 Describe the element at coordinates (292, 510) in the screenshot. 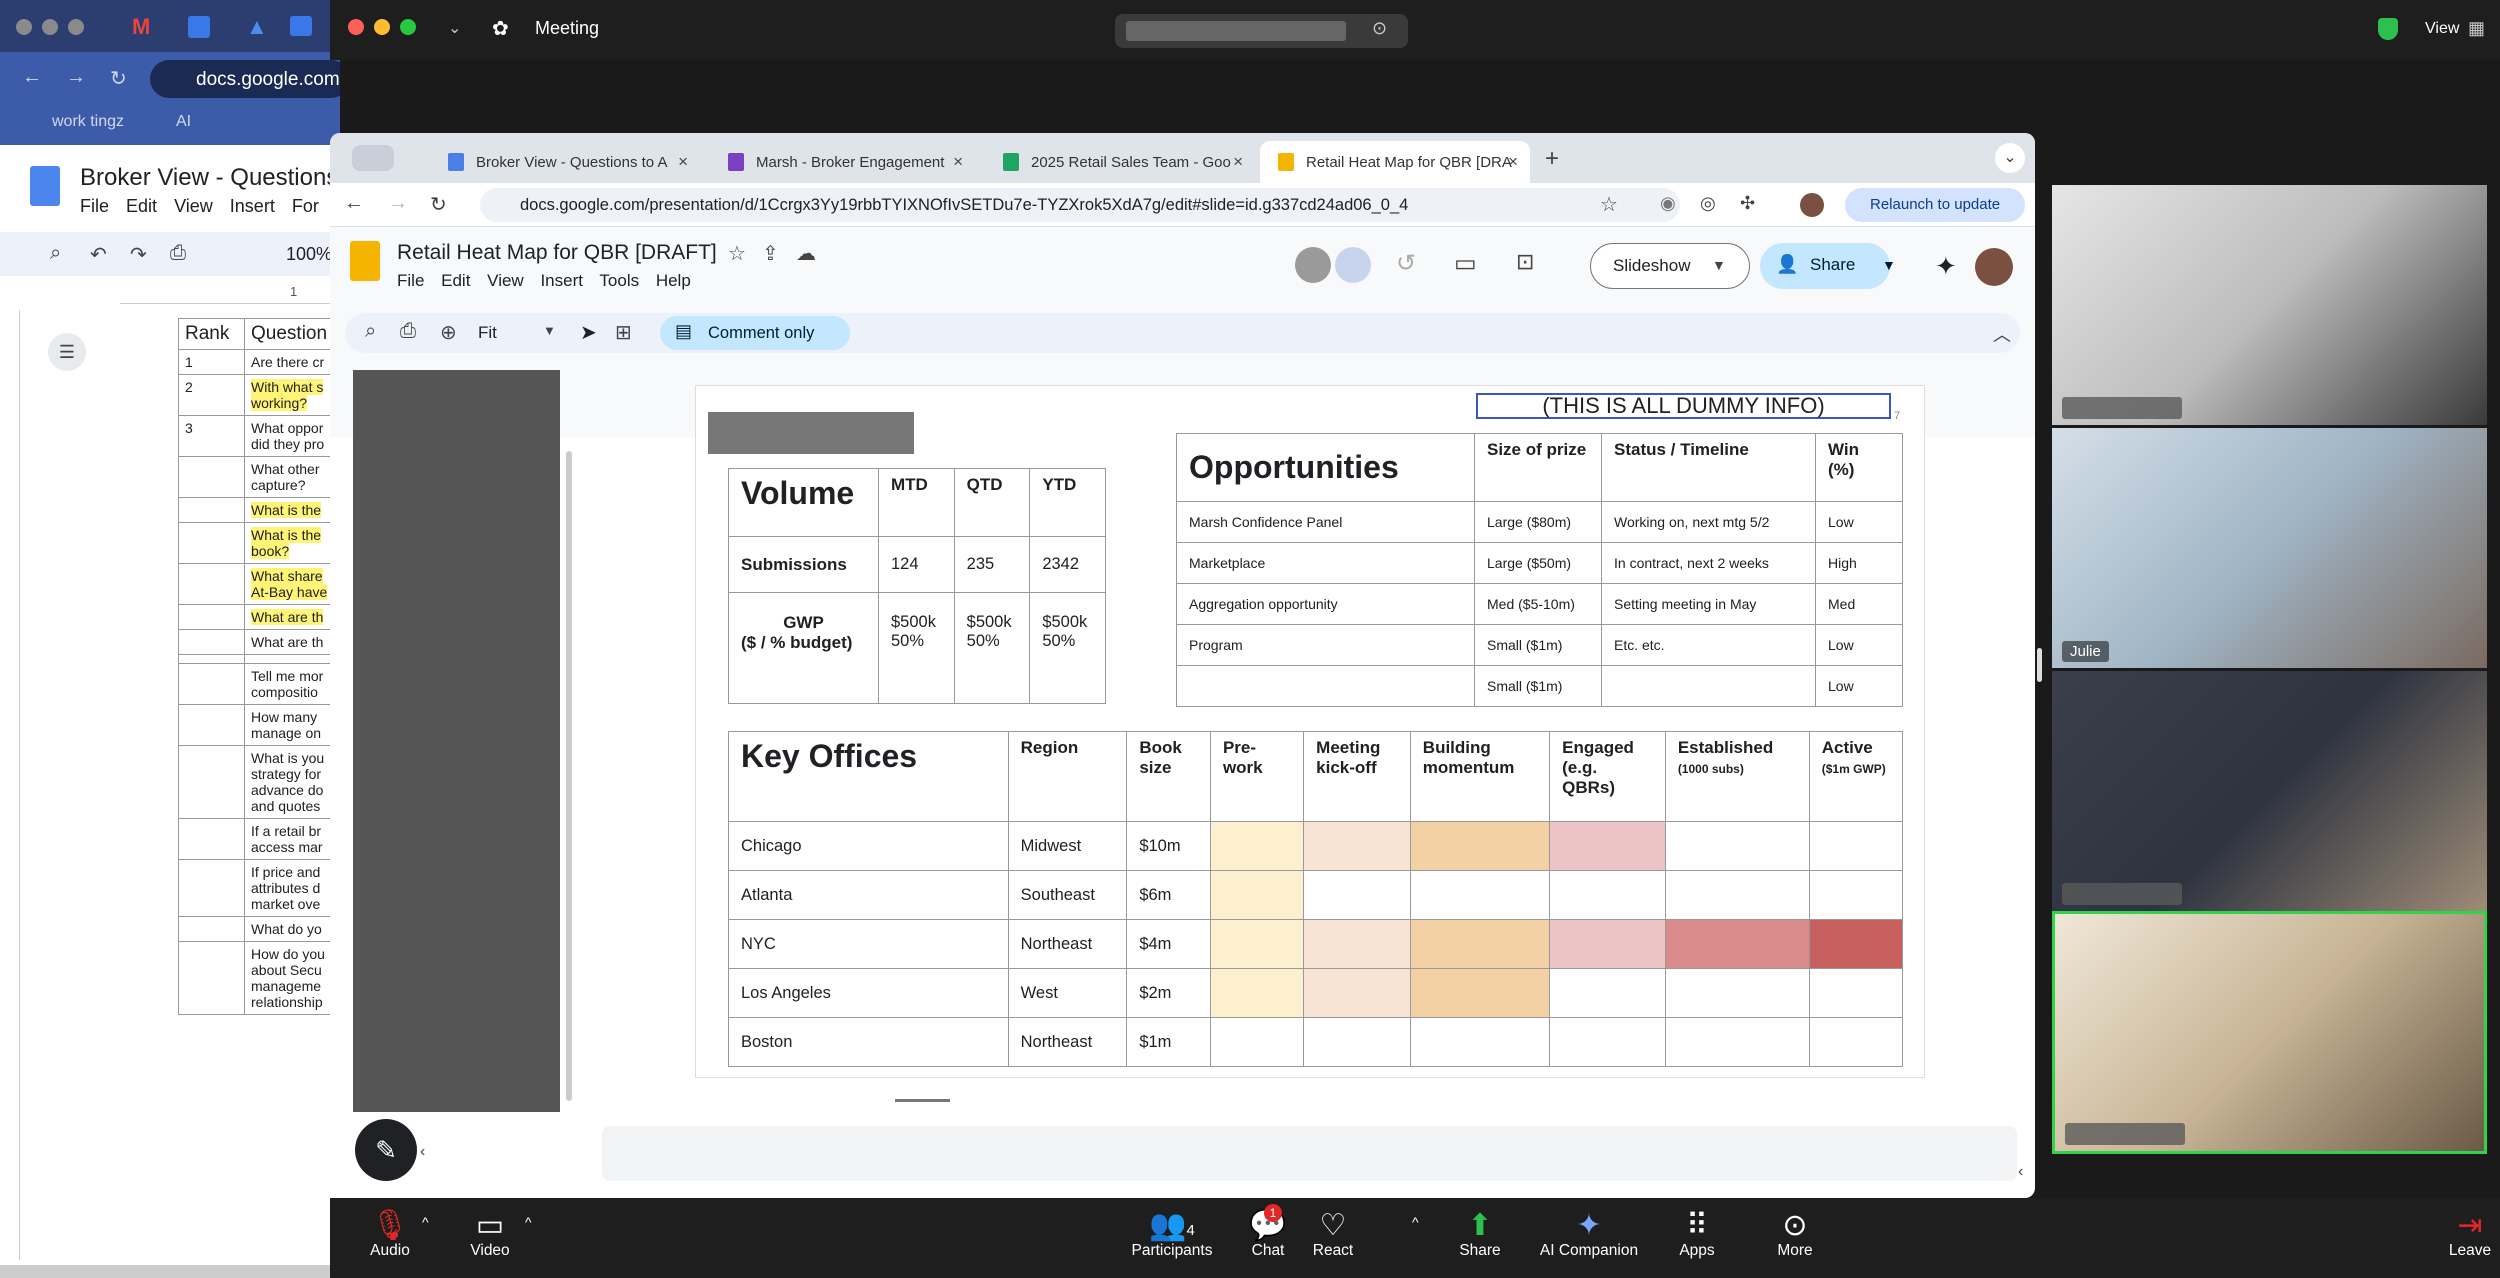

I see `question-cell: What is the` at that location.